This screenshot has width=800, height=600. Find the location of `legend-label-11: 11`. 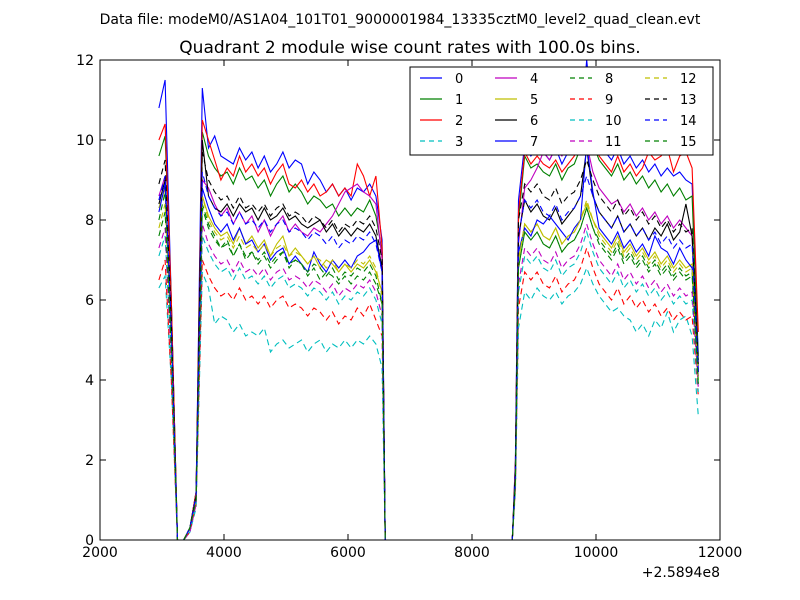

legend-label-11: 11 is located at coordinates (613, 142).